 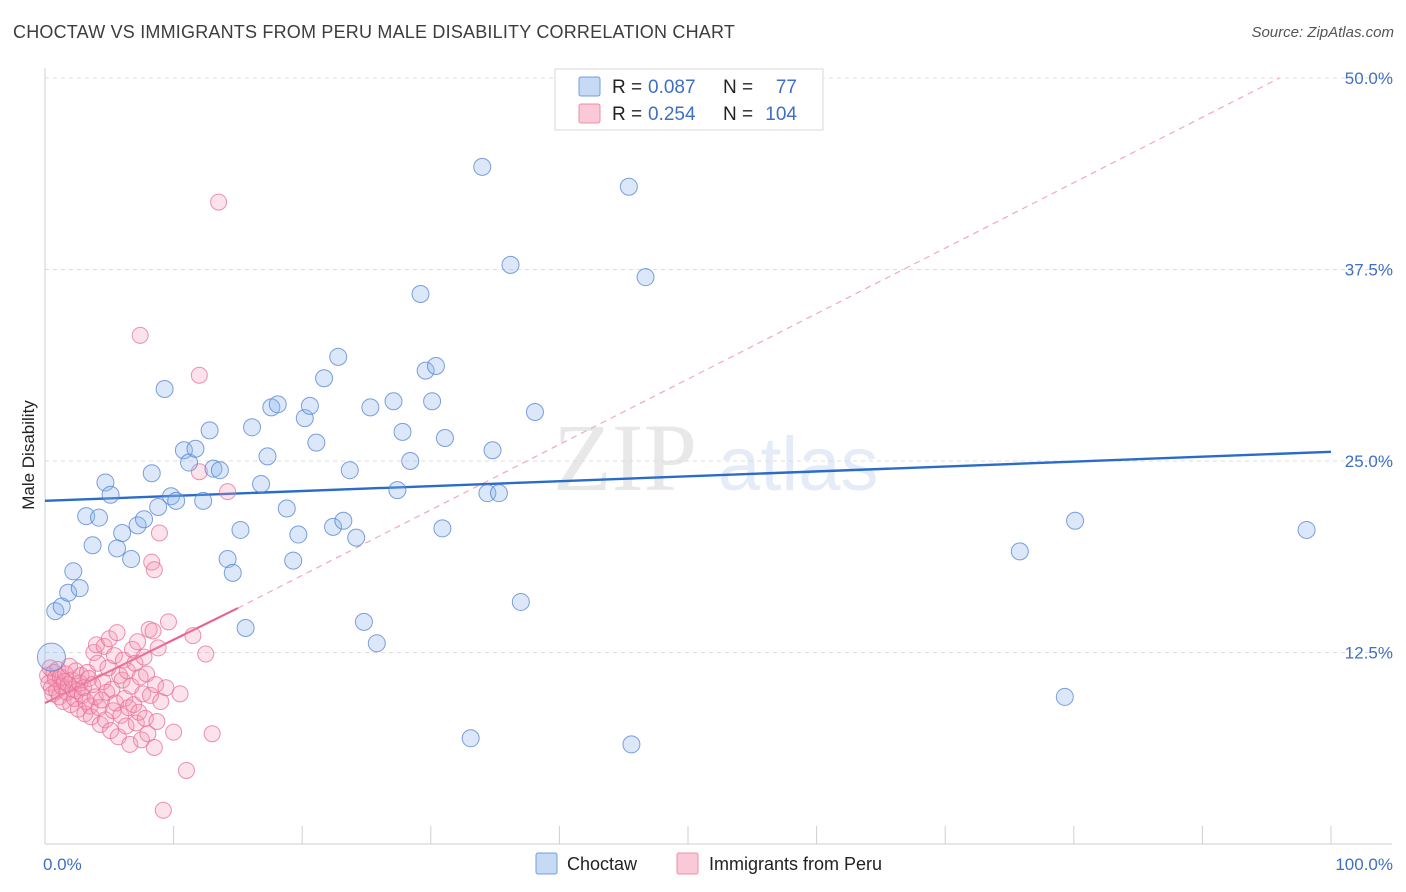 What do you see at coordinates (1369, 461) in the screenshot?
I see `y-tick-label: 25.0%` at bounding box center [1369, 461].